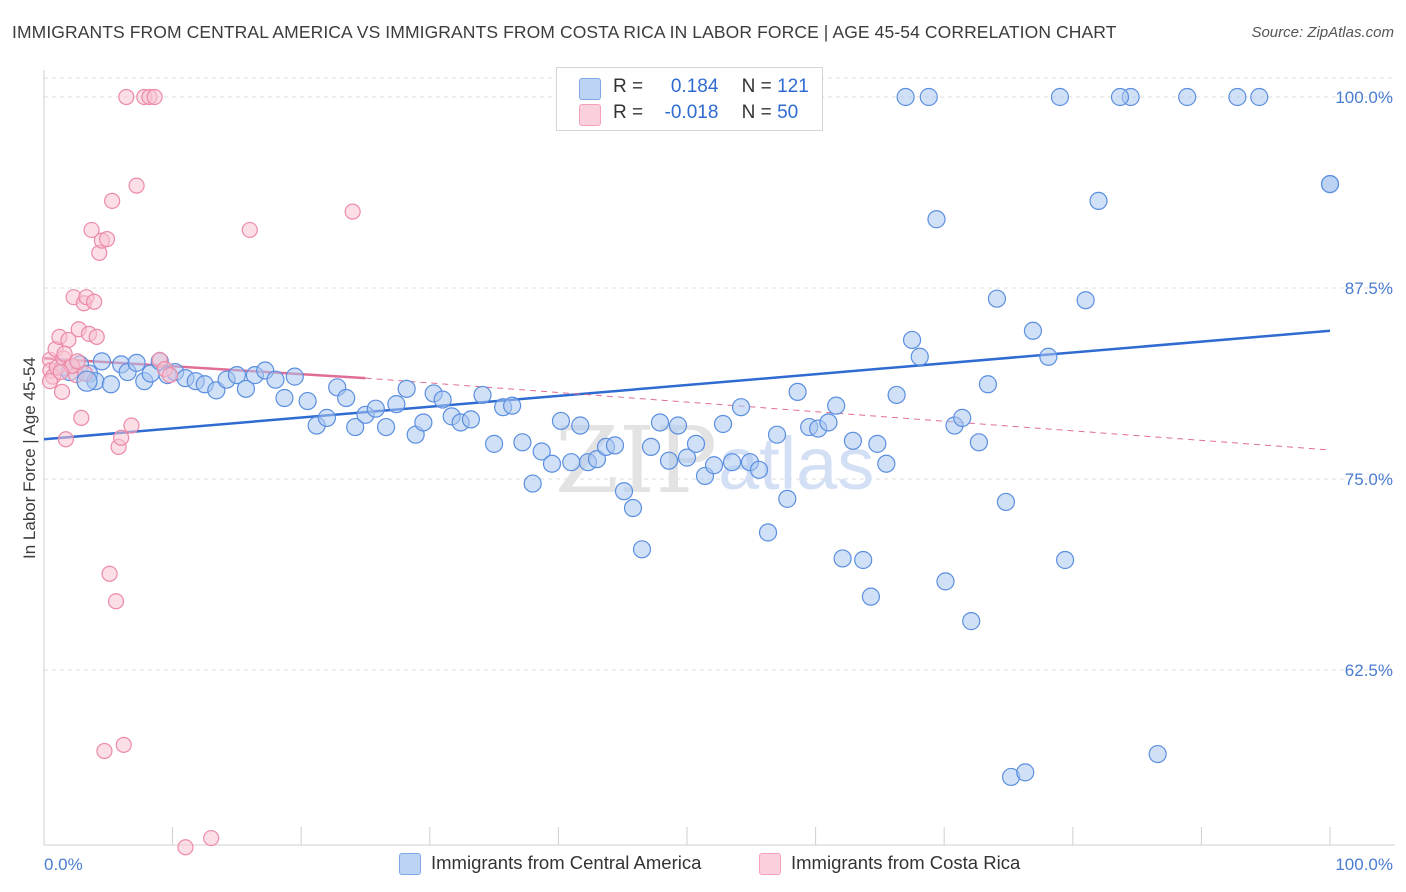 The width and height of the screenshot is (1406, 892). Describe the element at coordinates (756, 86) in the screenshot. I see `legend-n-label: N =` at that location.